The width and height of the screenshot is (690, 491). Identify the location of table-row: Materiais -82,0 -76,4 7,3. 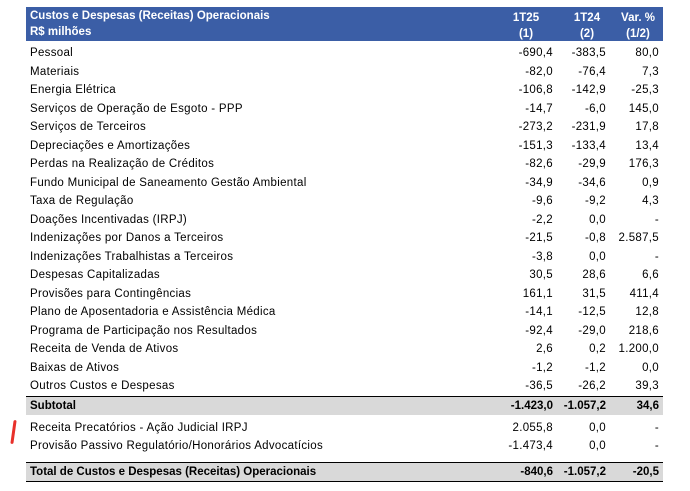
(344, 72).